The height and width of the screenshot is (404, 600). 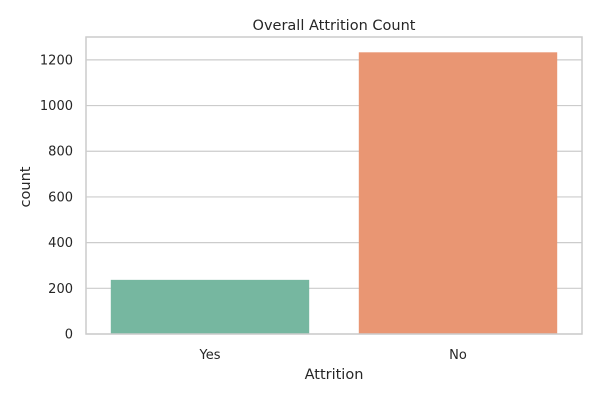 I want to click on chart-title: Overall Attrition Count, so click(x=334, y=26).